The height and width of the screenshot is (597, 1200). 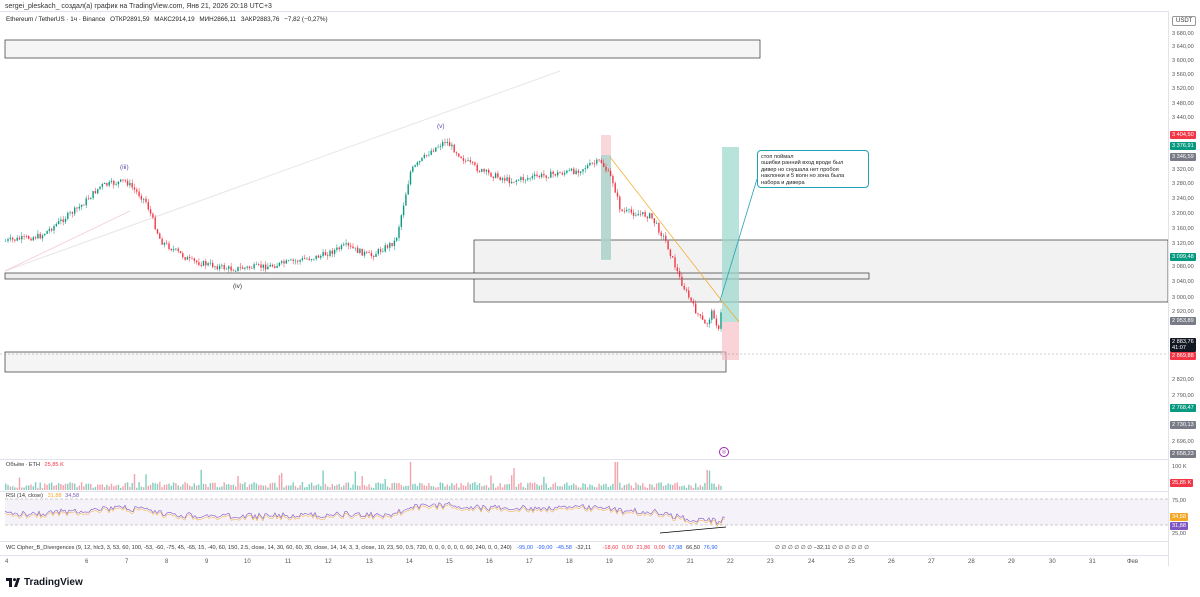 I want to click on trendline-pink, so click(x=67, y=241).